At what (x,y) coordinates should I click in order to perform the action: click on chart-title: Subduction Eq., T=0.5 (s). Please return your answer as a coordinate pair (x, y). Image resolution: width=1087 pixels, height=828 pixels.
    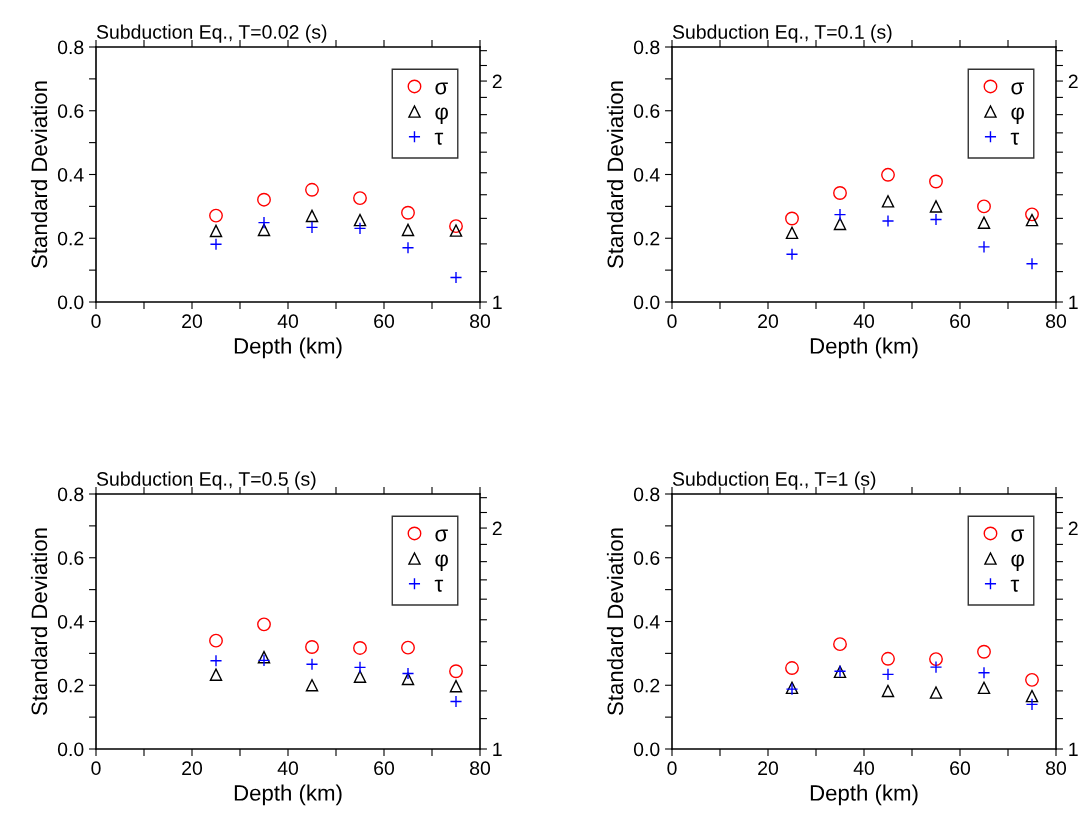
    Looking at the image, I should click on (206, 480).